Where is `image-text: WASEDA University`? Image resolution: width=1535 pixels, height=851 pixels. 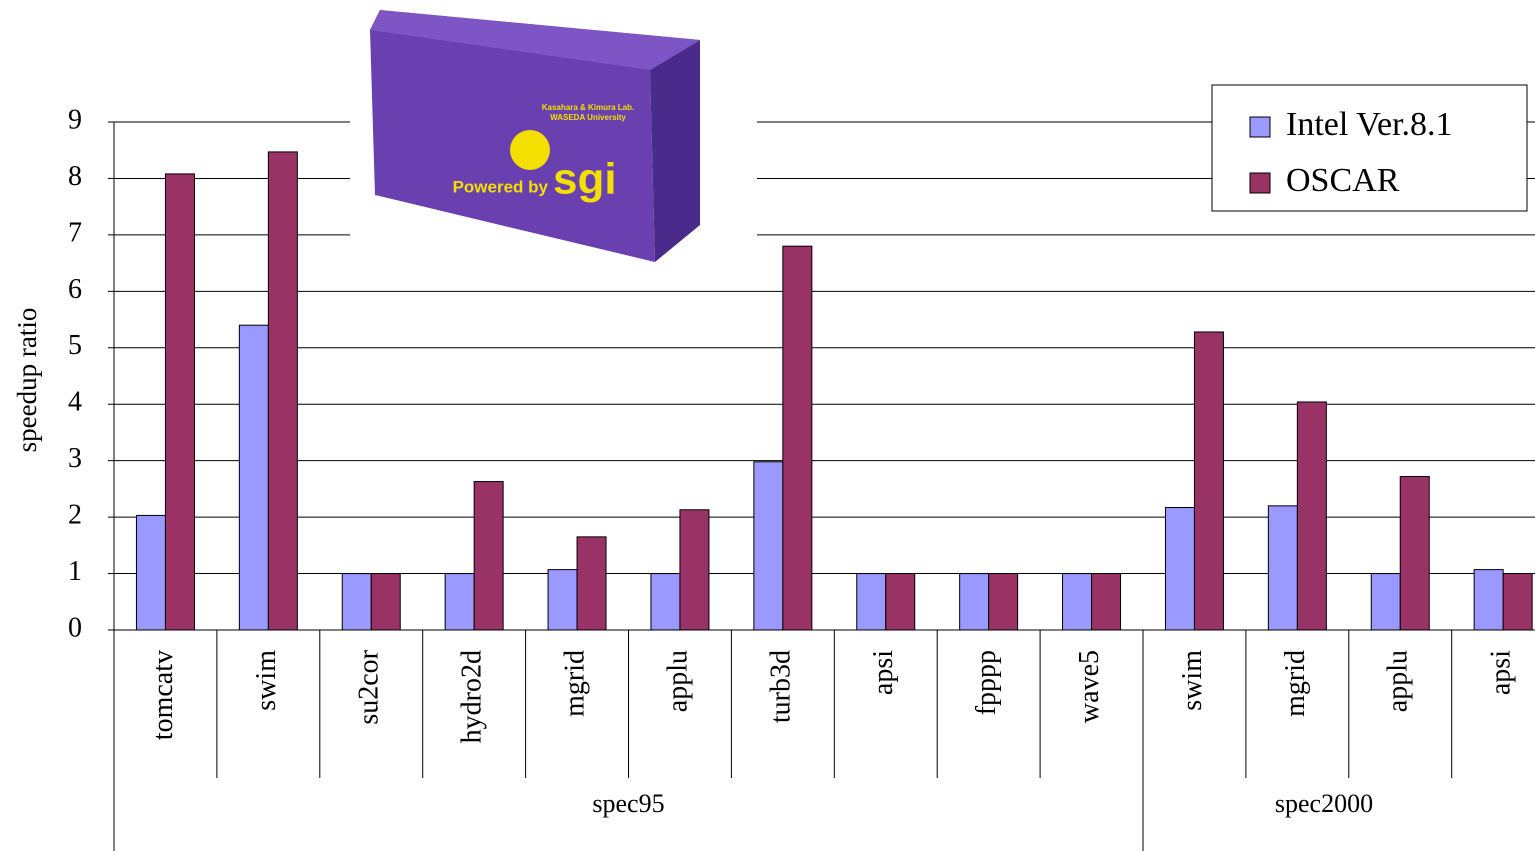 image-text: WASEDA University is located at coordinates (588, 117).